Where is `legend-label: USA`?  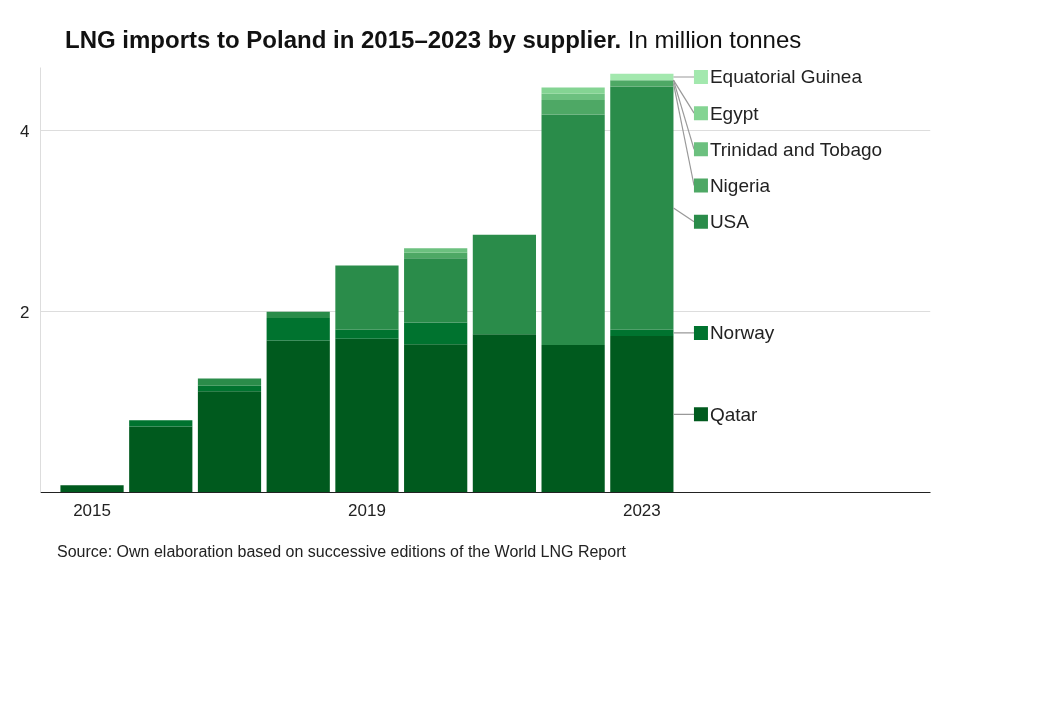
legend-label: USA is located at coordinates (729, 222).